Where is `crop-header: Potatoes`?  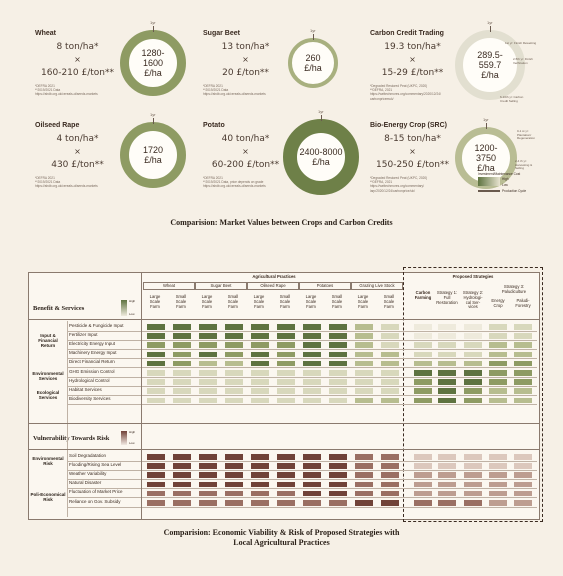
crop-header: Potatoes is located at coordinates (325, 285).